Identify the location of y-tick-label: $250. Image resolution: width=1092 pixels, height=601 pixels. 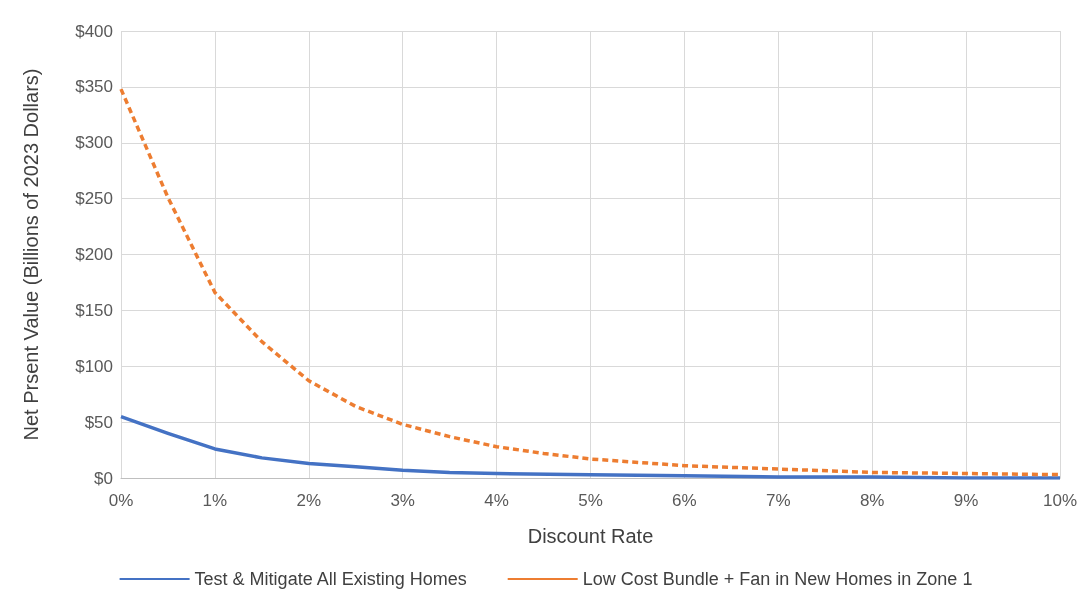
(94, 199).